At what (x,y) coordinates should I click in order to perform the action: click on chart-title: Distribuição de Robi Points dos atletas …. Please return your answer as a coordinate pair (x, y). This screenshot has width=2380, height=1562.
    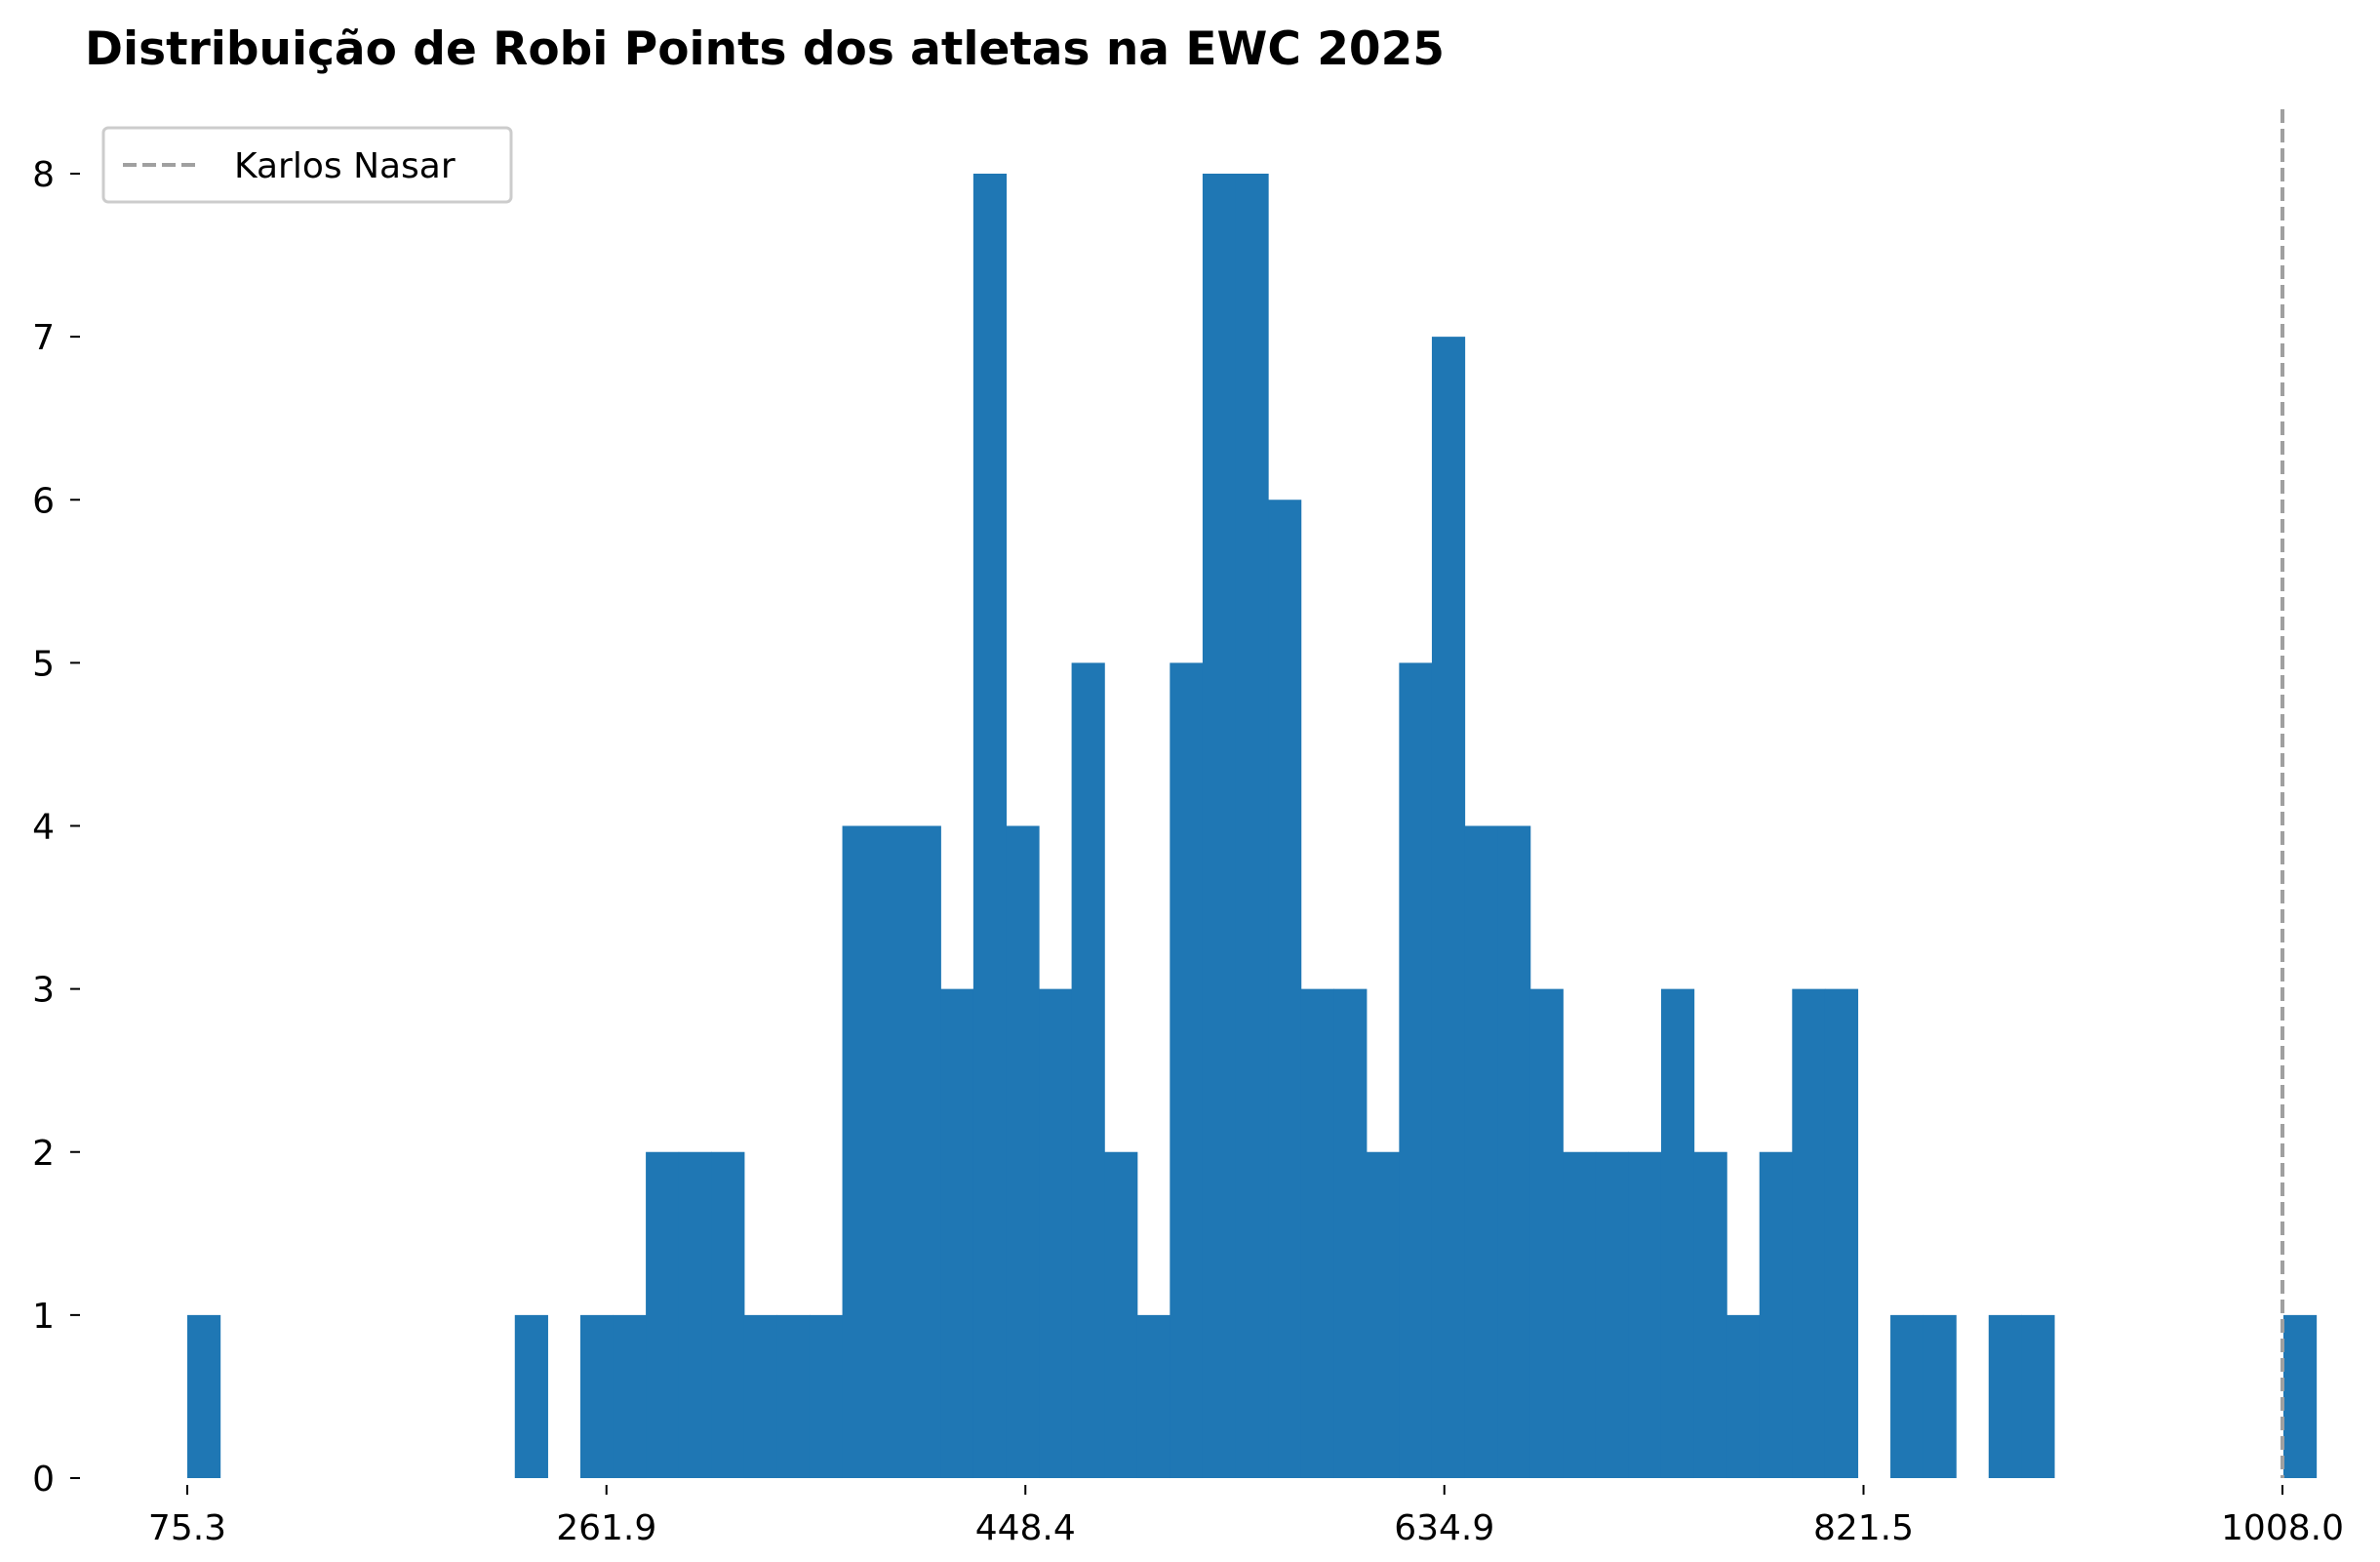
    Looking at the image, I should click on (765, 49).